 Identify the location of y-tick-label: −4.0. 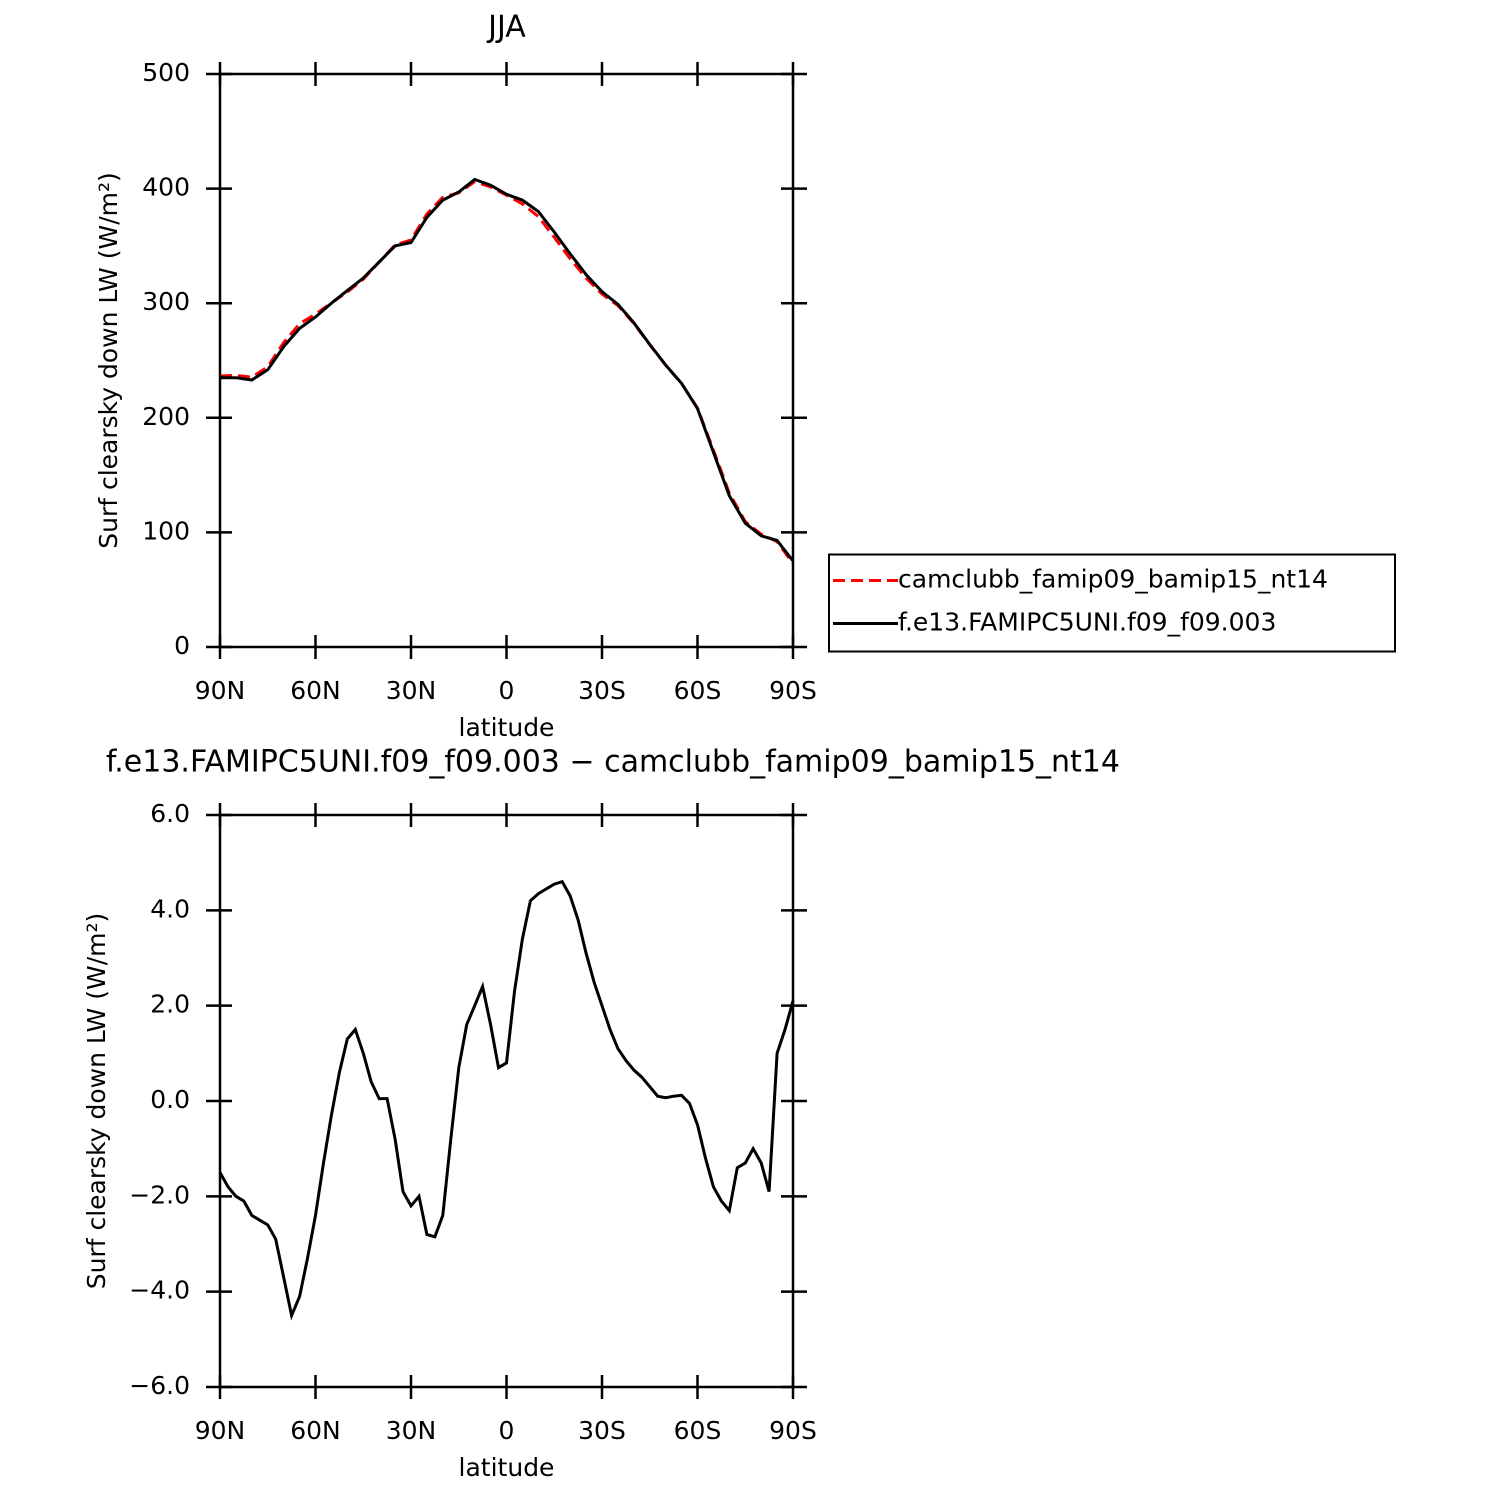
(159, 1290).